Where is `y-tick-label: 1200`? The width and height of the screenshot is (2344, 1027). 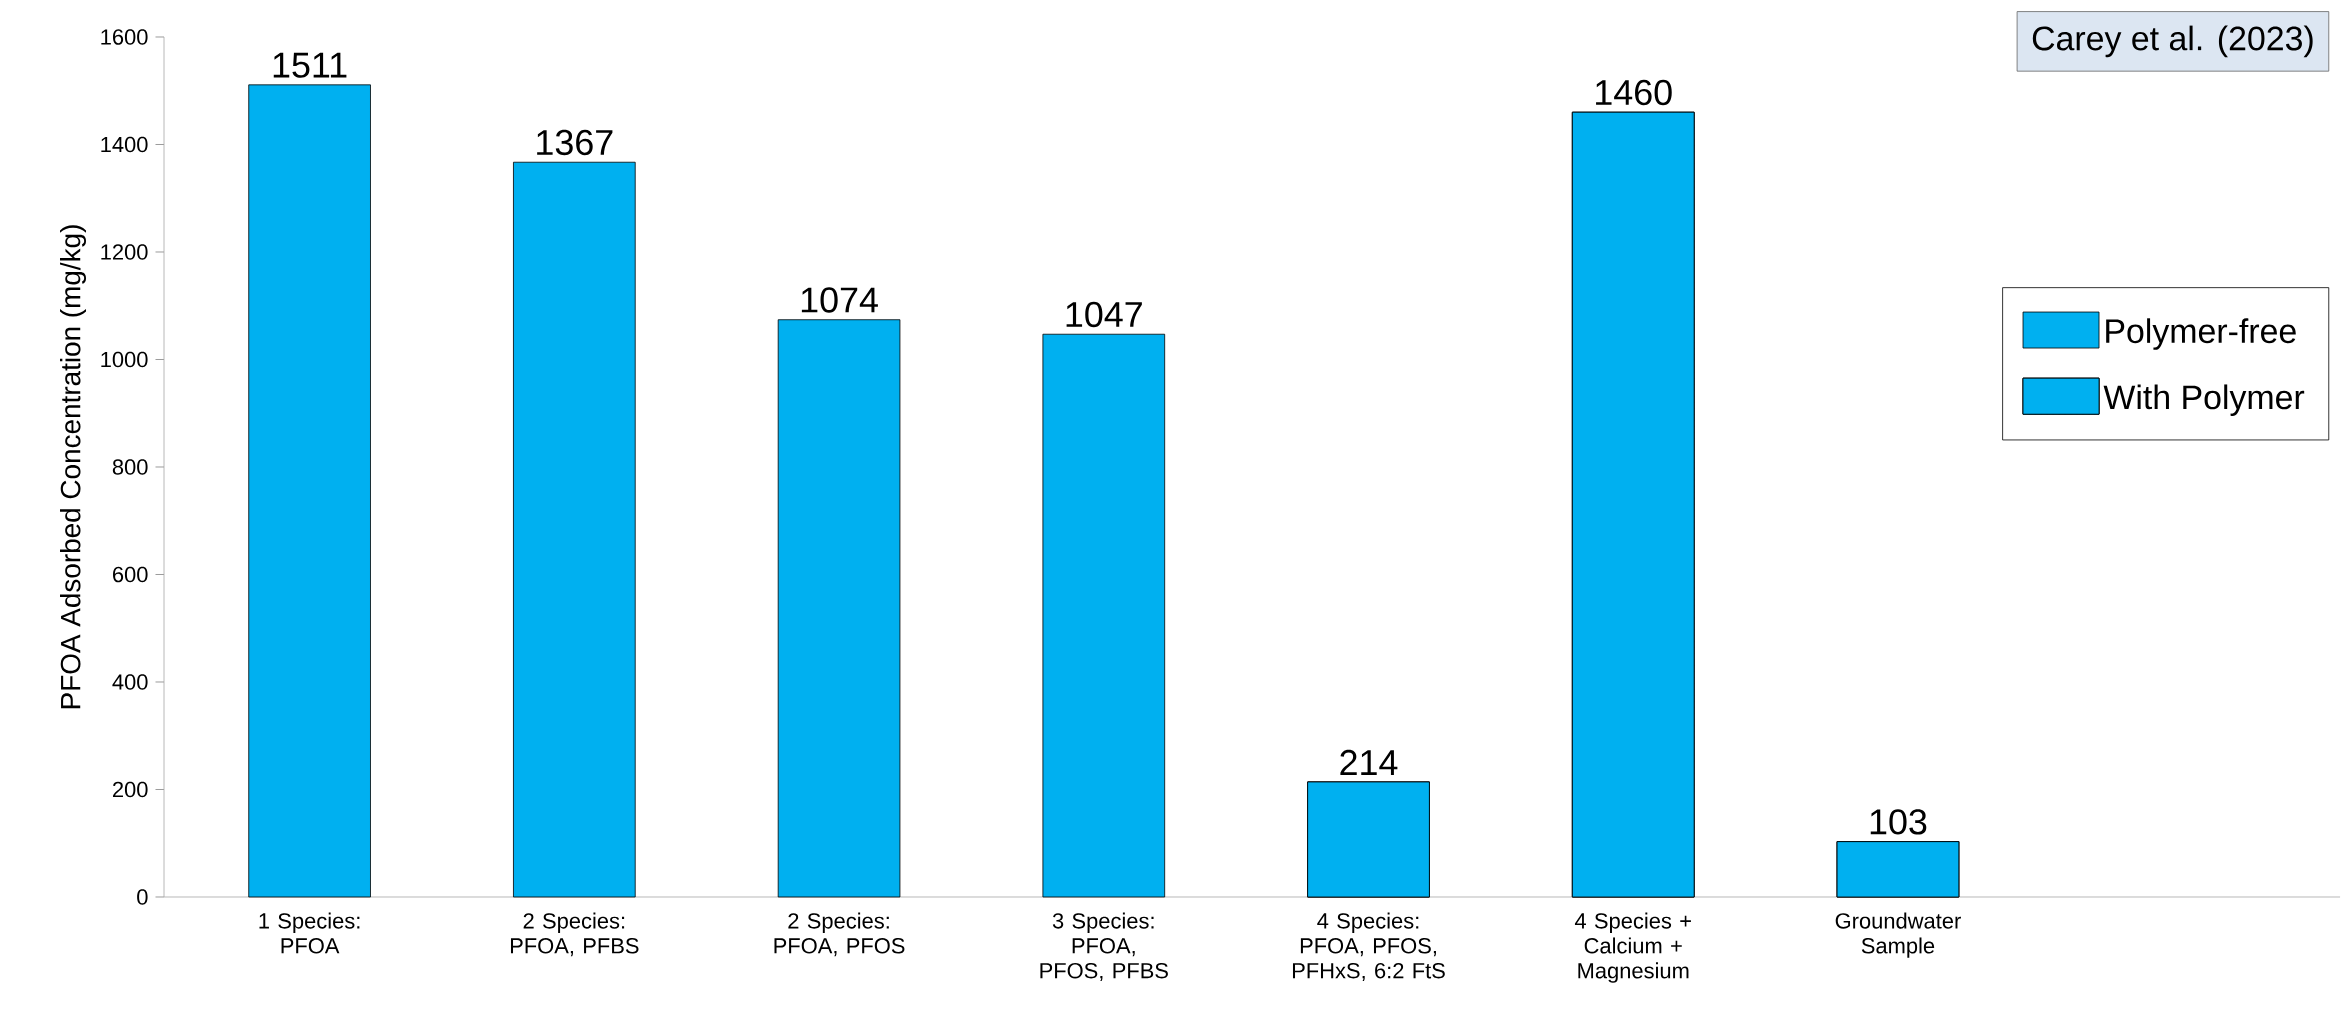 y-tick-label: 1200 is located at coordinates (124, 252).